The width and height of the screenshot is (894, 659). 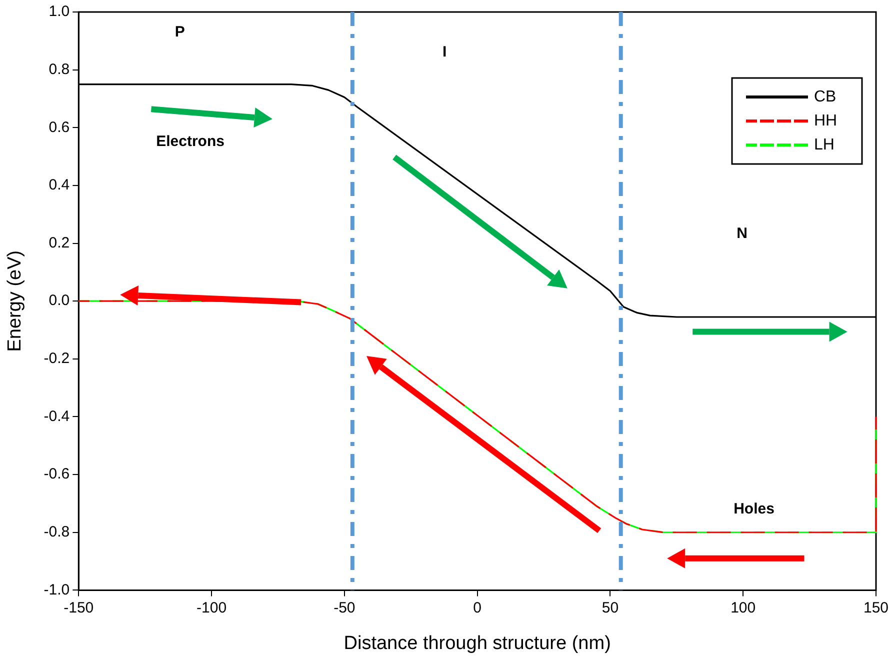 I want to click on y-tick-label: -1.0, so click(x=57, y=589).